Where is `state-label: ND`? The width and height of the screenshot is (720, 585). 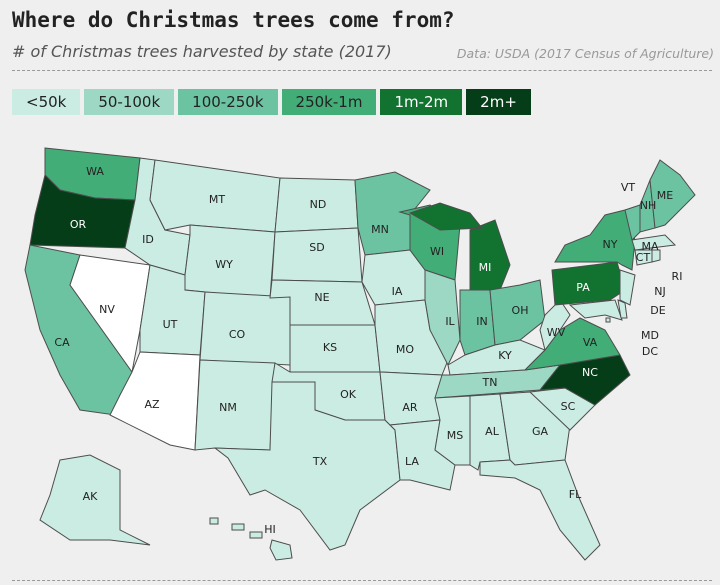
state-label: ND is located at coordinates (318, 204).